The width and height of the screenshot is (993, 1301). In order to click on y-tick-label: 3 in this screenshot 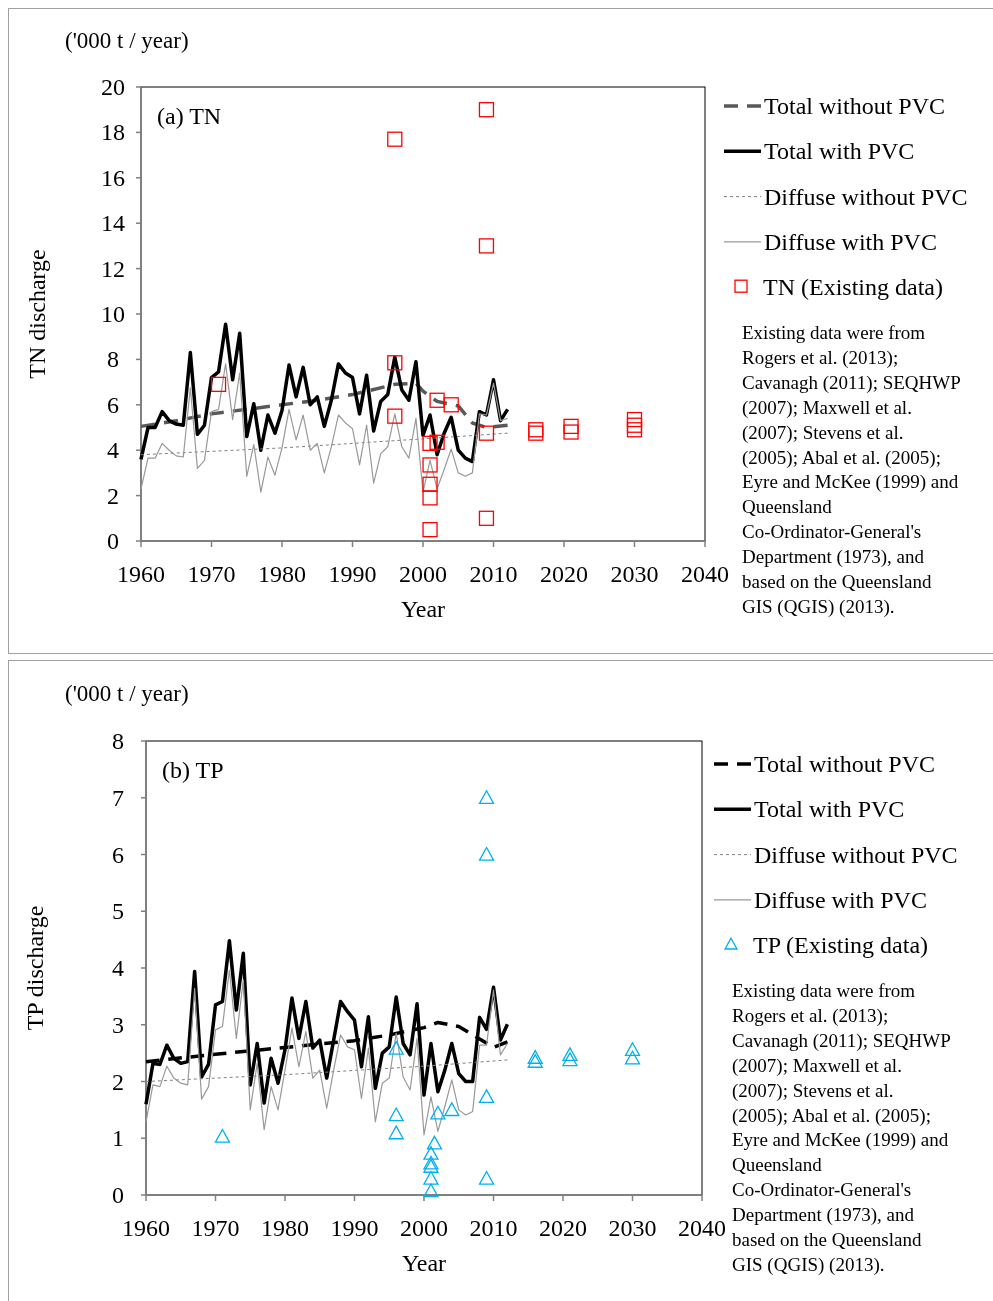, I will do `click(118, 1024)`.